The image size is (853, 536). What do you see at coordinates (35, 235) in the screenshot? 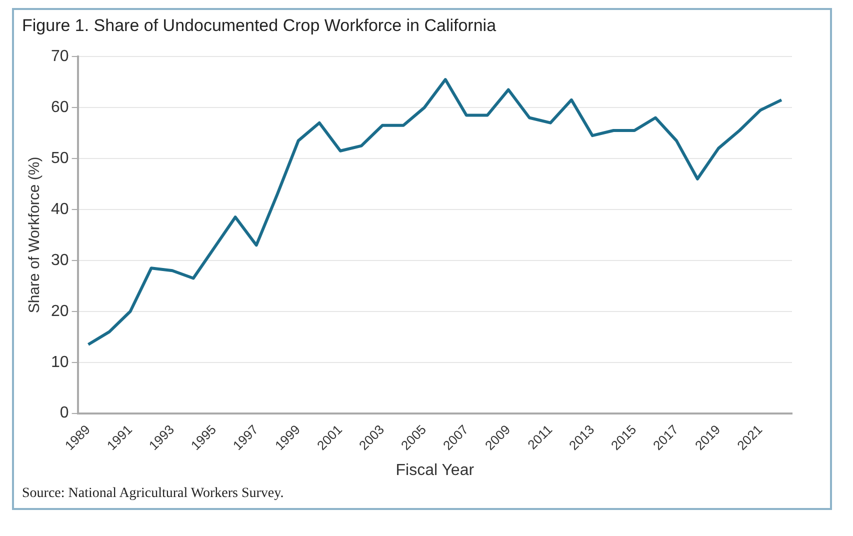
I see `y-axis-title: Share of Workforce (%)` at bounding box center [35, 235].